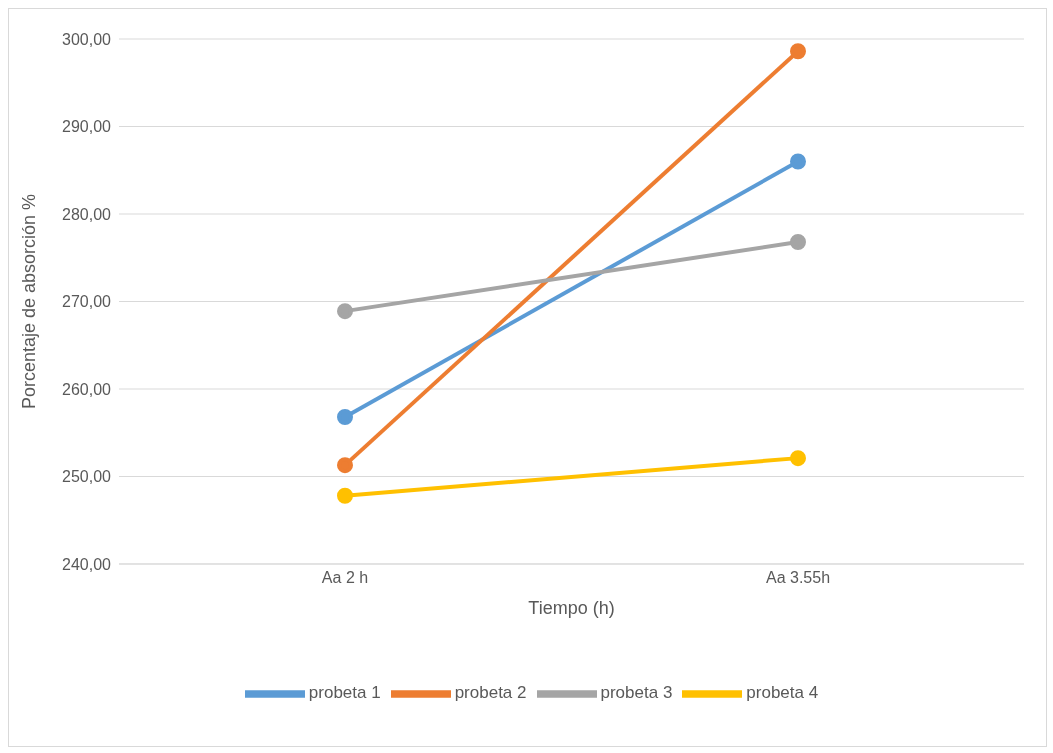 The image size is (1053, 753). Describe the element at coordinates (87, 389) in the screenshot. I see `y-tick-label: 260,00` at that location.